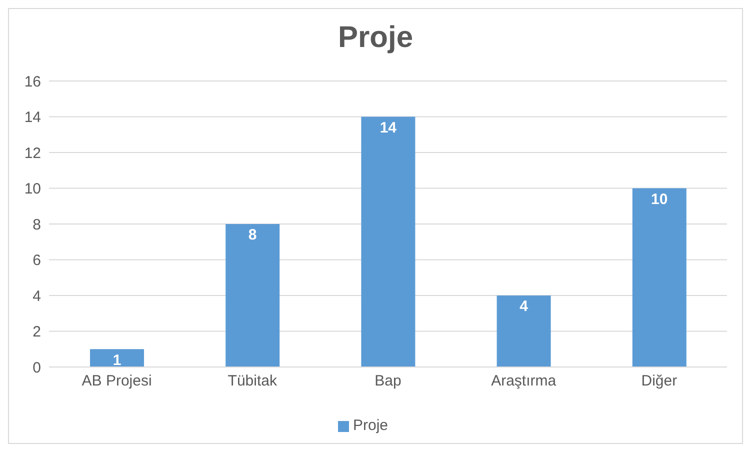 The height and width of the screenshot is (452, 751). What do you see at coordinates (524, 381) in the screenshot?
I see `x-tick-label: Araştırma` at bounding box center [524, 381].